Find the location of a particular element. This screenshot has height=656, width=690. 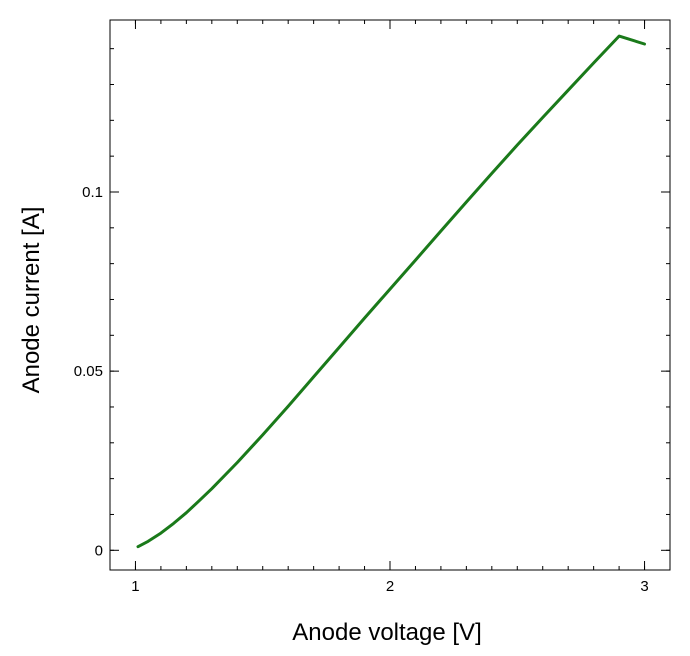

x-tick-labels: 1 2 3 is located at coordinates (389, 586).